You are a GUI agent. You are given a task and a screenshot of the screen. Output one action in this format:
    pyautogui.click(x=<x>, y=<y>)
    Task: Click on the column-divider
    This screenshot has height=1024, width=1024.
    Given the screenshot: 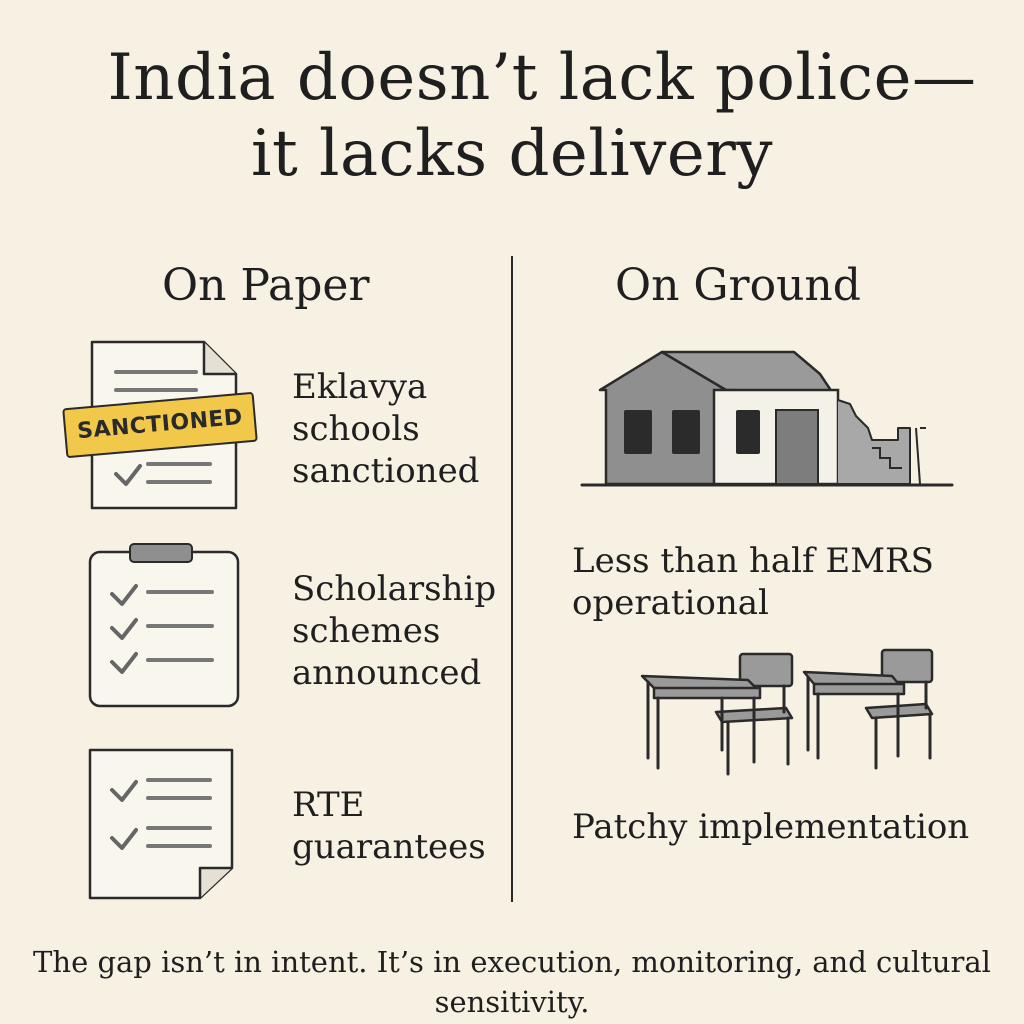 What is the action you would take?
    pyautogui.click(x=512, y=579)
    